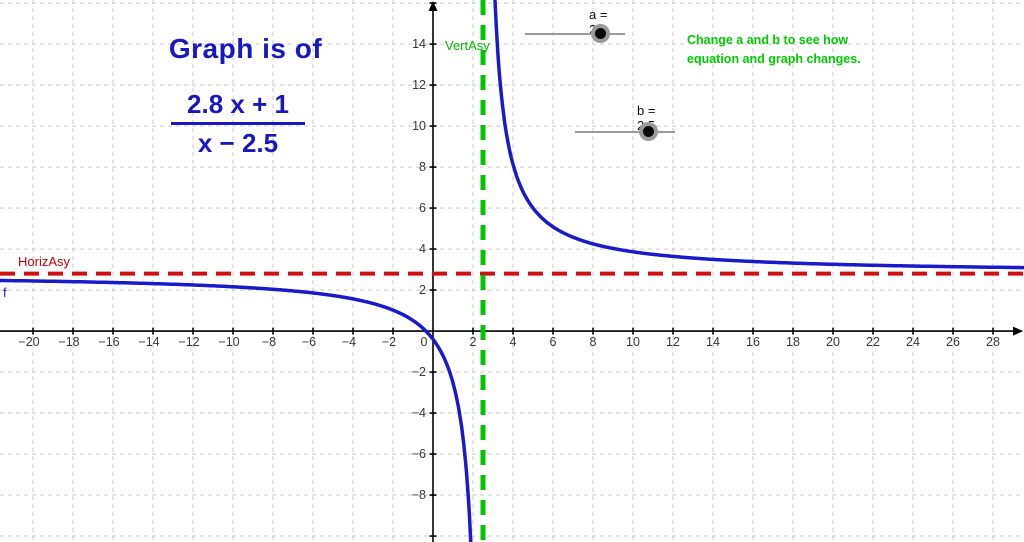  What do you see at coordinates (774, 59) in the screenshot?
I see `instructions-line2: equation and graph changes.` at bounding box center [774, 59].